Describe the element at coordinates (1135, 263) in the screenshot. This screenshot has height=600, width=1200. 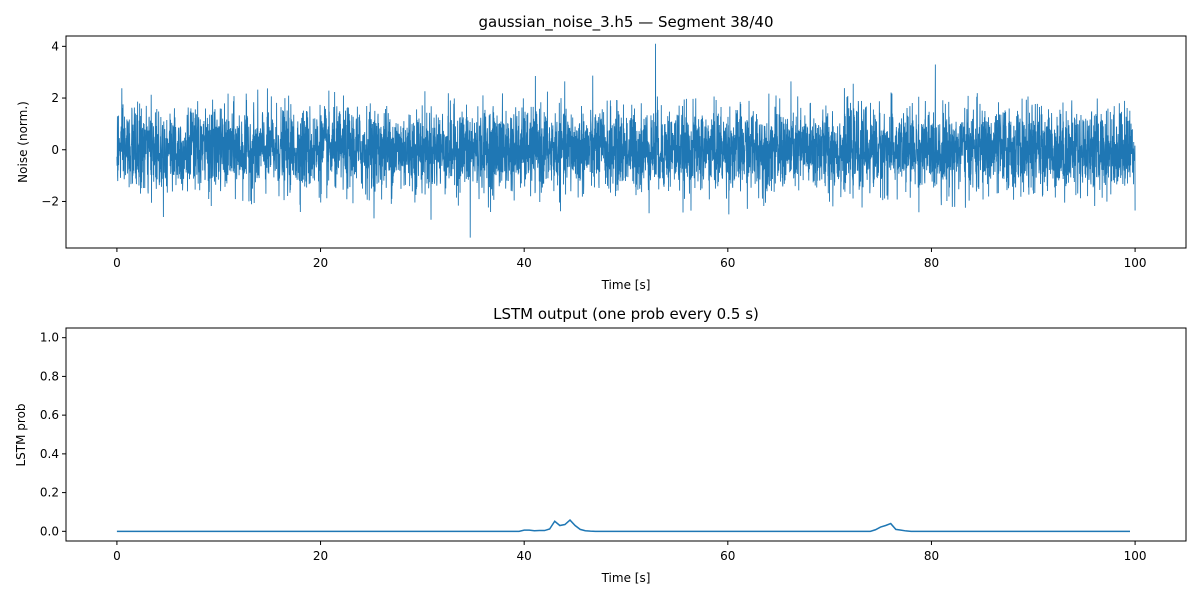
I see `noise-x-tick-label: 100` at that location.